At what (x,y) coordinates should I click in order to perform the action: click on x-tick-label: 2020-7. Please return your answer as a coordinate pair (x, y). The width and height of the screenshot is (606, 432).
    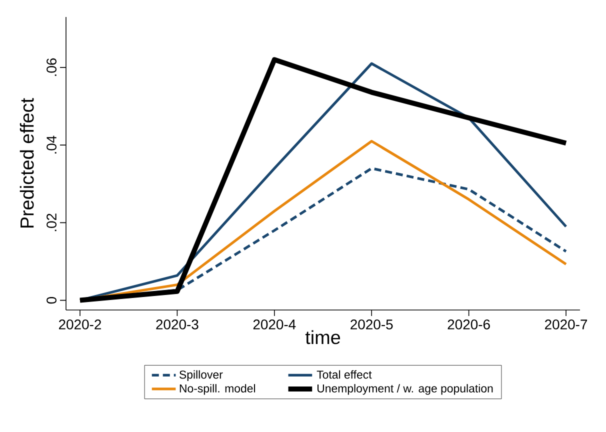
    Looking at the image, I should click on (566, 325).